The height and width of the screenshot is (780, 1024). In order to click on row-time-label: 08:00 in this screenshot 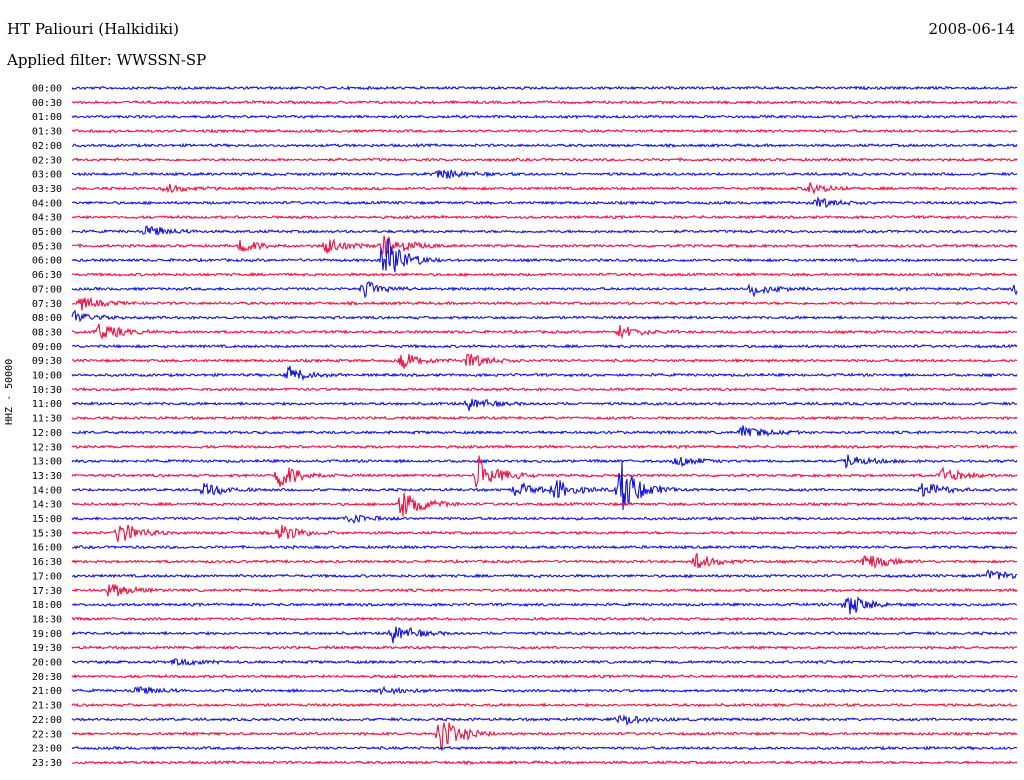, I will do `click(47, 318)`.